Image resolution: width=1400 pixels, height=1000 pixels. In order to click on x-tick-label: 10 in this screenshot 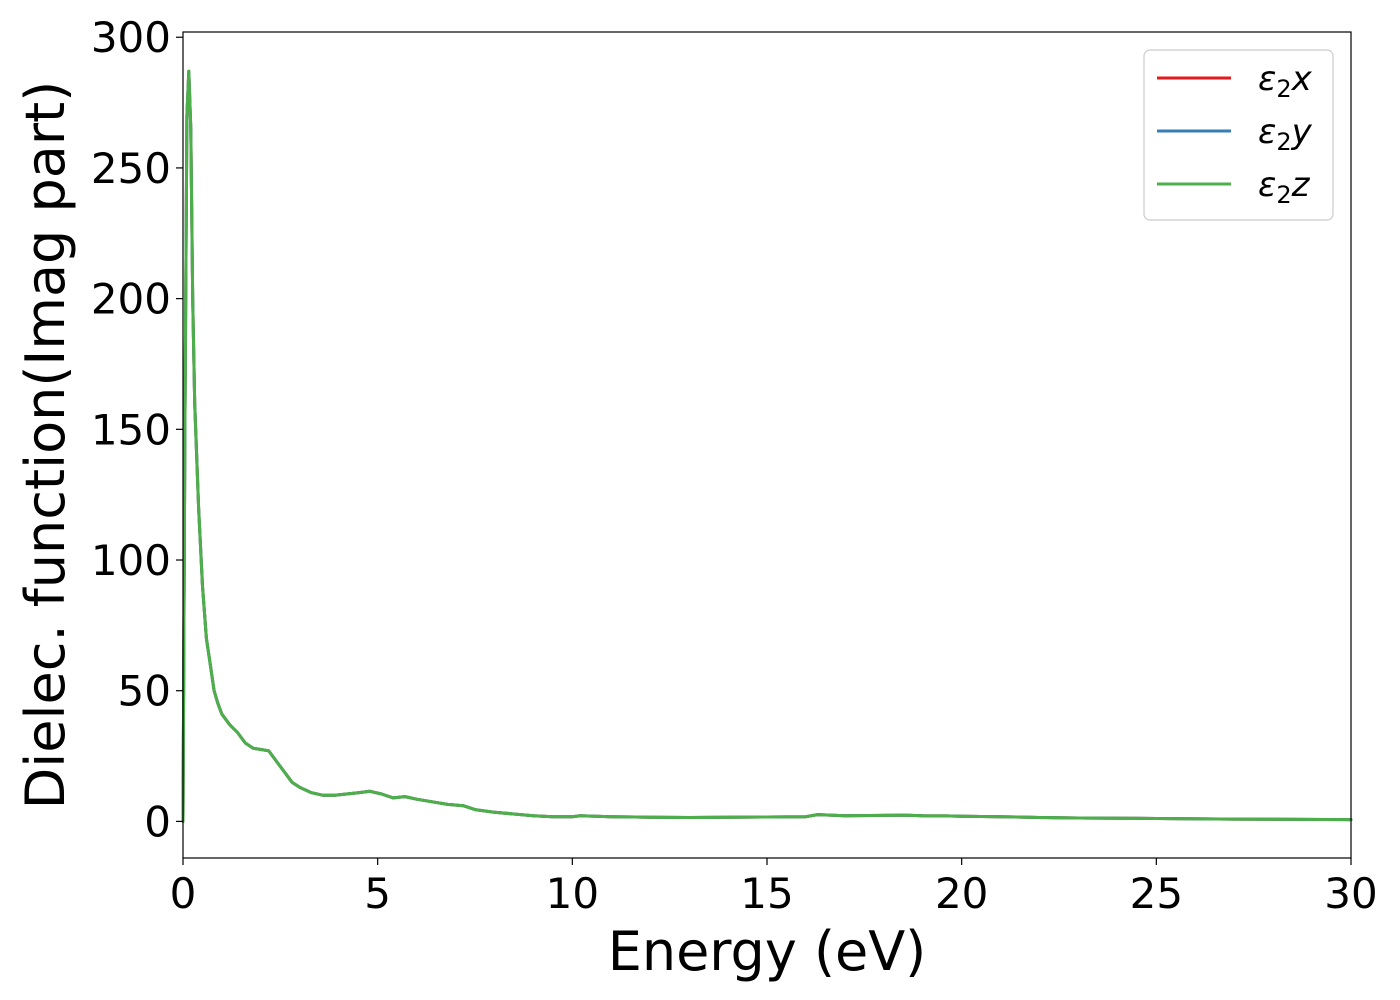, I will do `click(572, 893)`.